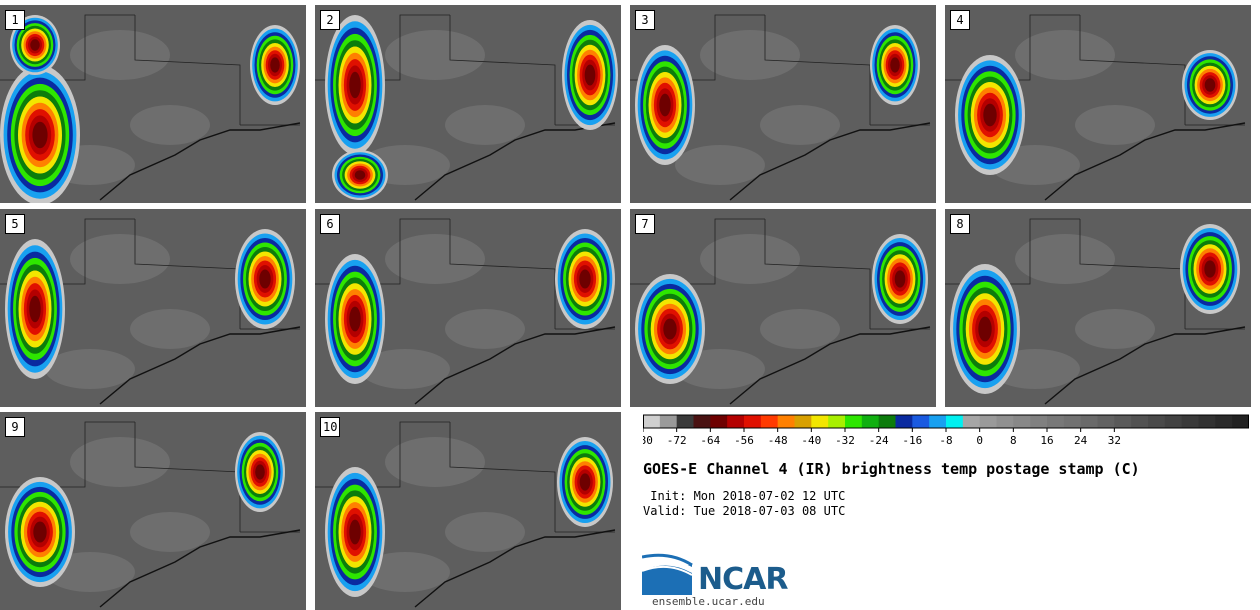  Describe the element at coordinates (845, 440) in the screenshot. I see `legend-tick-label: -32` at that location.